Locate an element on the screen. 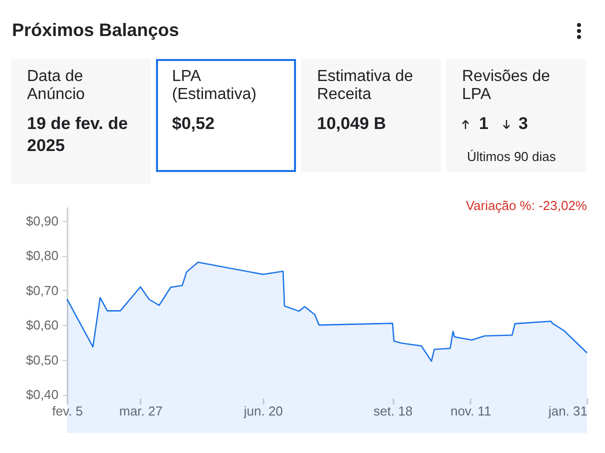  text: $0,52 is located at coordinates (194, 124).